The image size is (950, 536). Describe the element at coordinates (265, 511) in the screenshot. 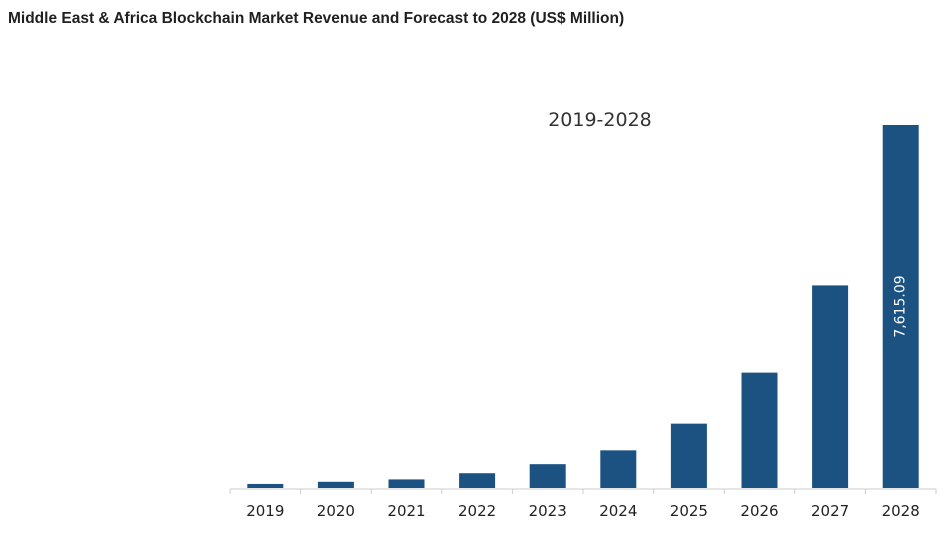

I see `x-tick-label-2019: 2019` at that location.